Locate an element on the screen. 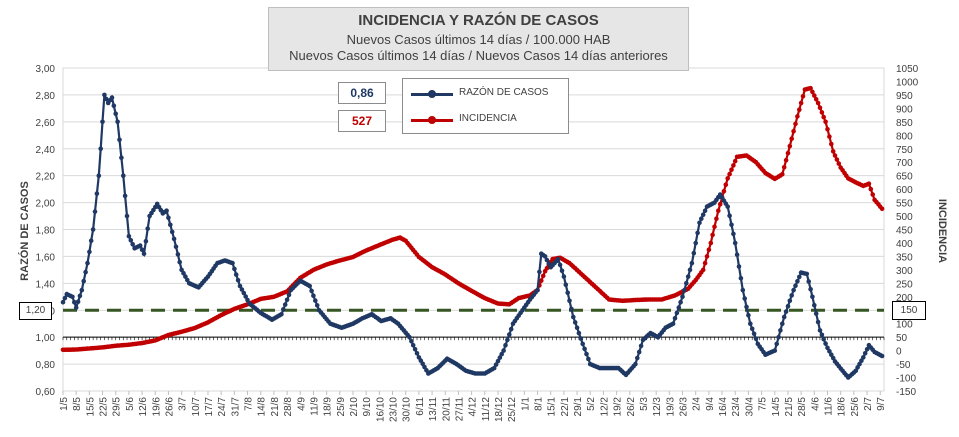 The width and height of the screenshot is (959, 437). x-tick-label: 25/12 is located at coordinates (512, 409).